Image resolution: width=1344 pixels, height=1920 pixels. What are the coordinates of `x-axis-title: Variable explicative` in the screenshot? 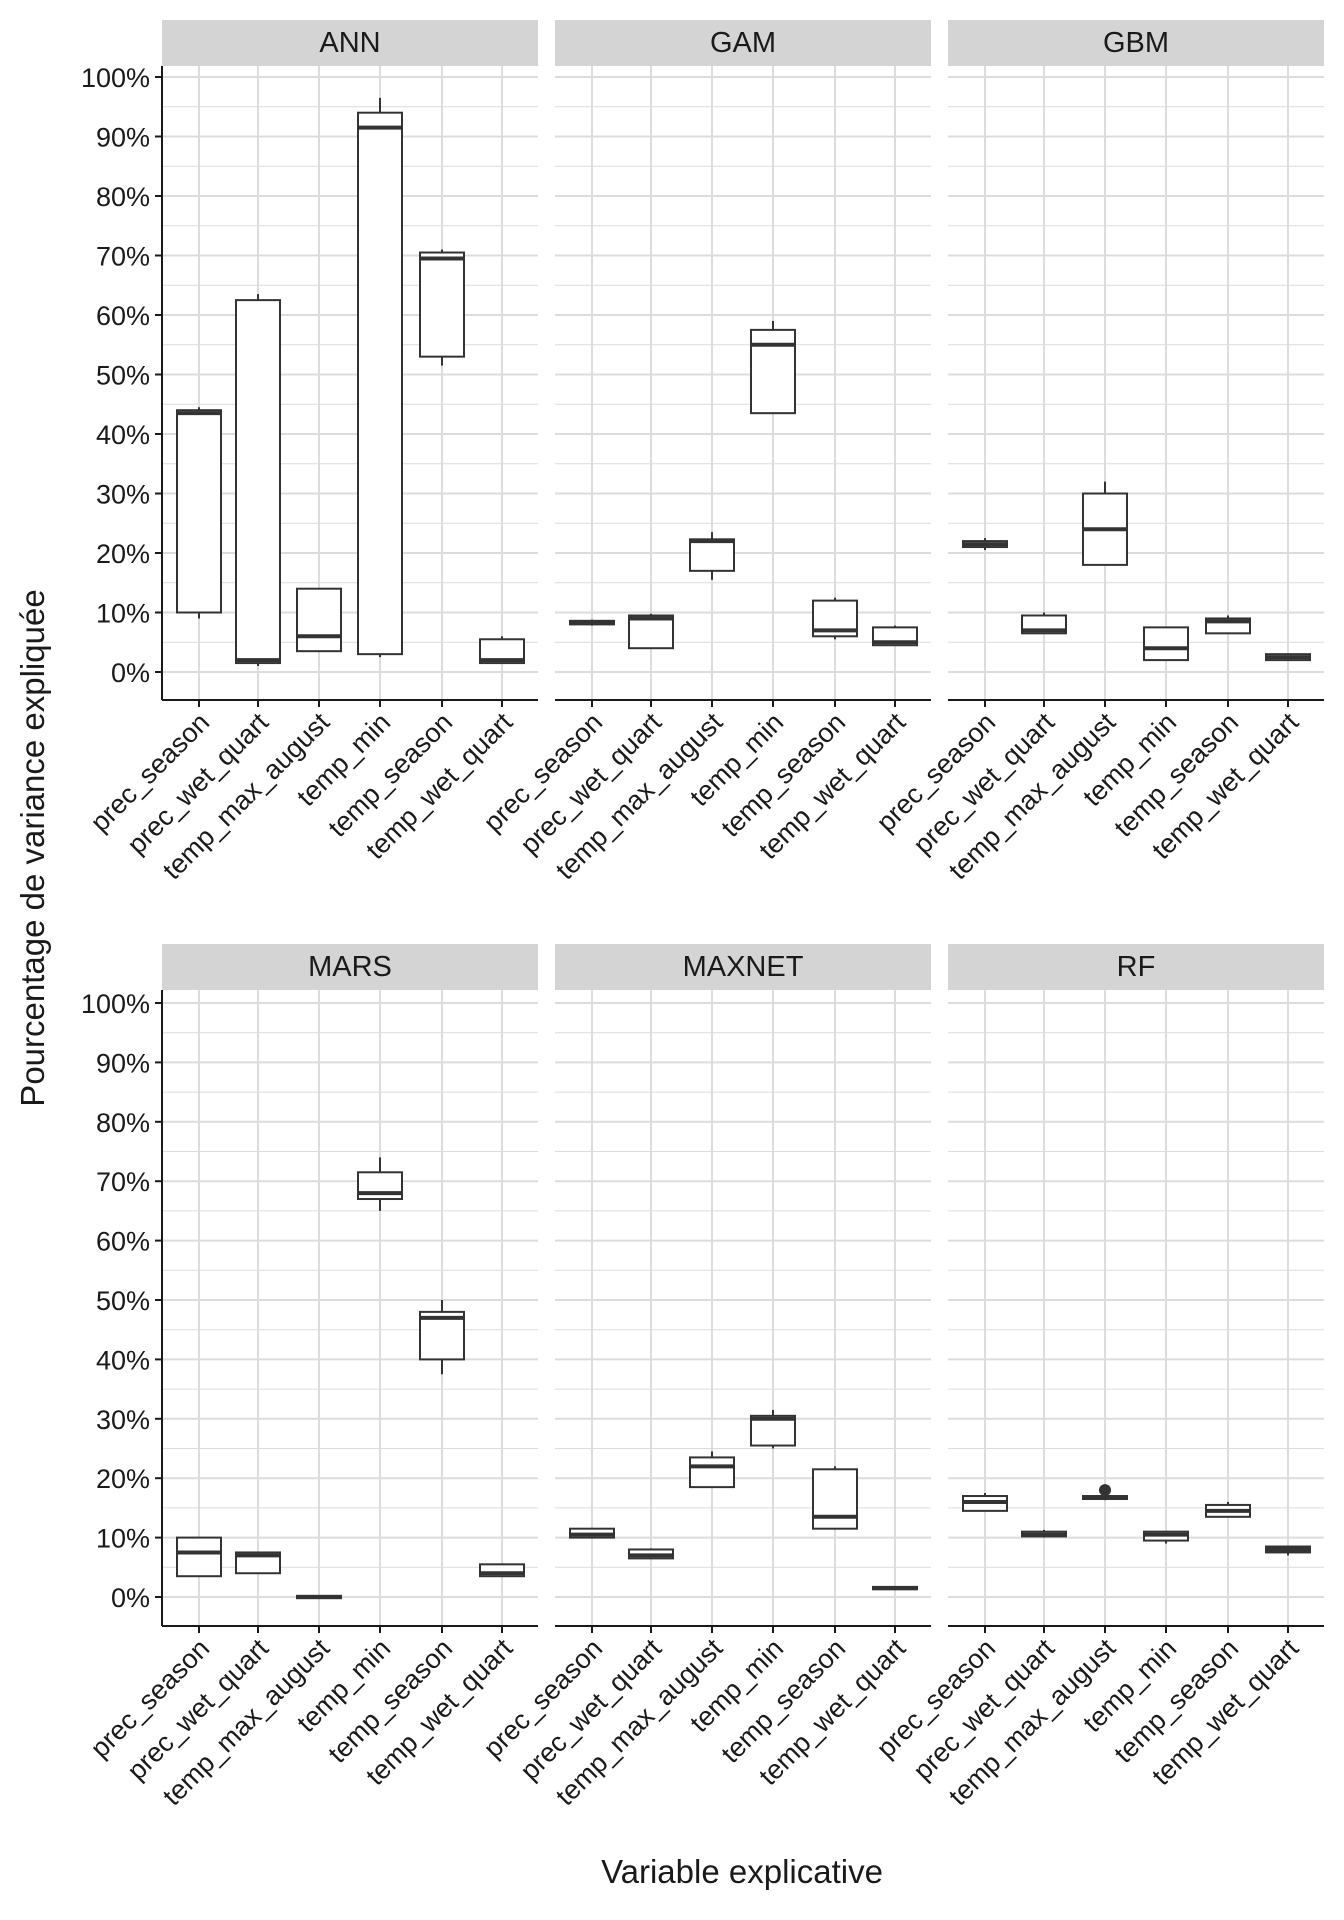 It's located at (742, 1871).